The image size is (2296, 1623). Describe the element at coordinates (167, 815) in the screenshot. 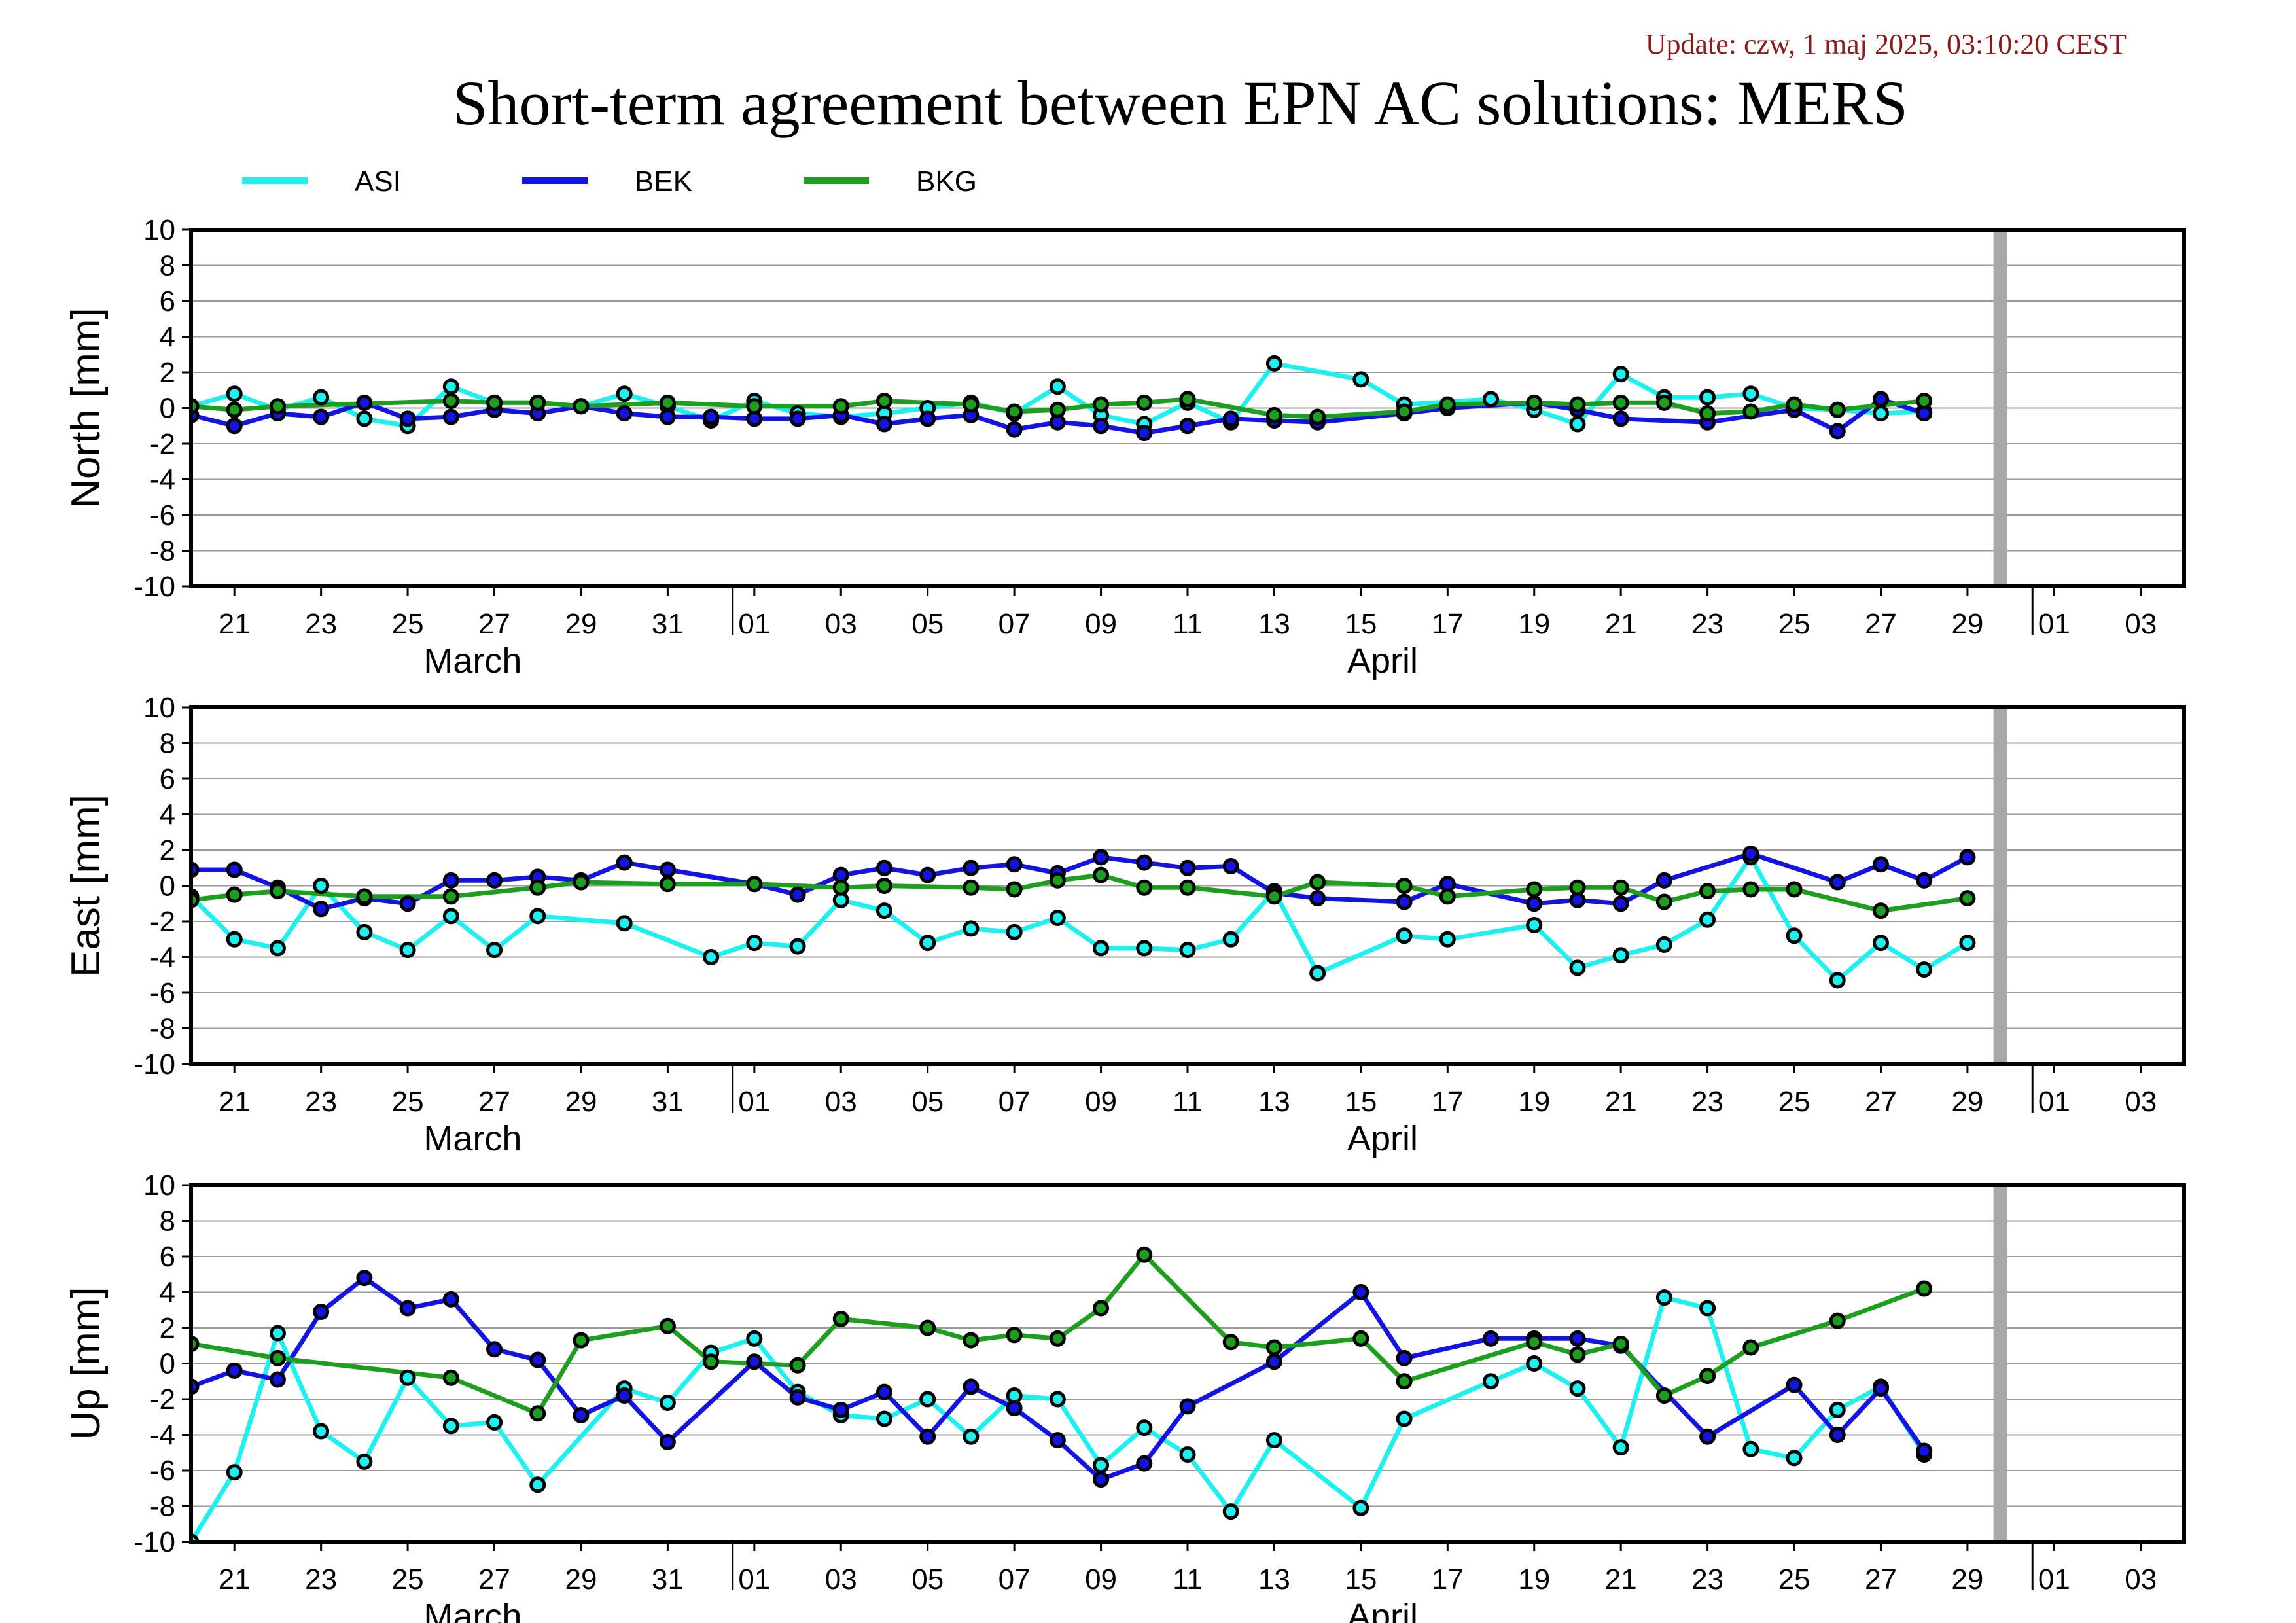

I see `east-y-tick-label: 4` at that location.